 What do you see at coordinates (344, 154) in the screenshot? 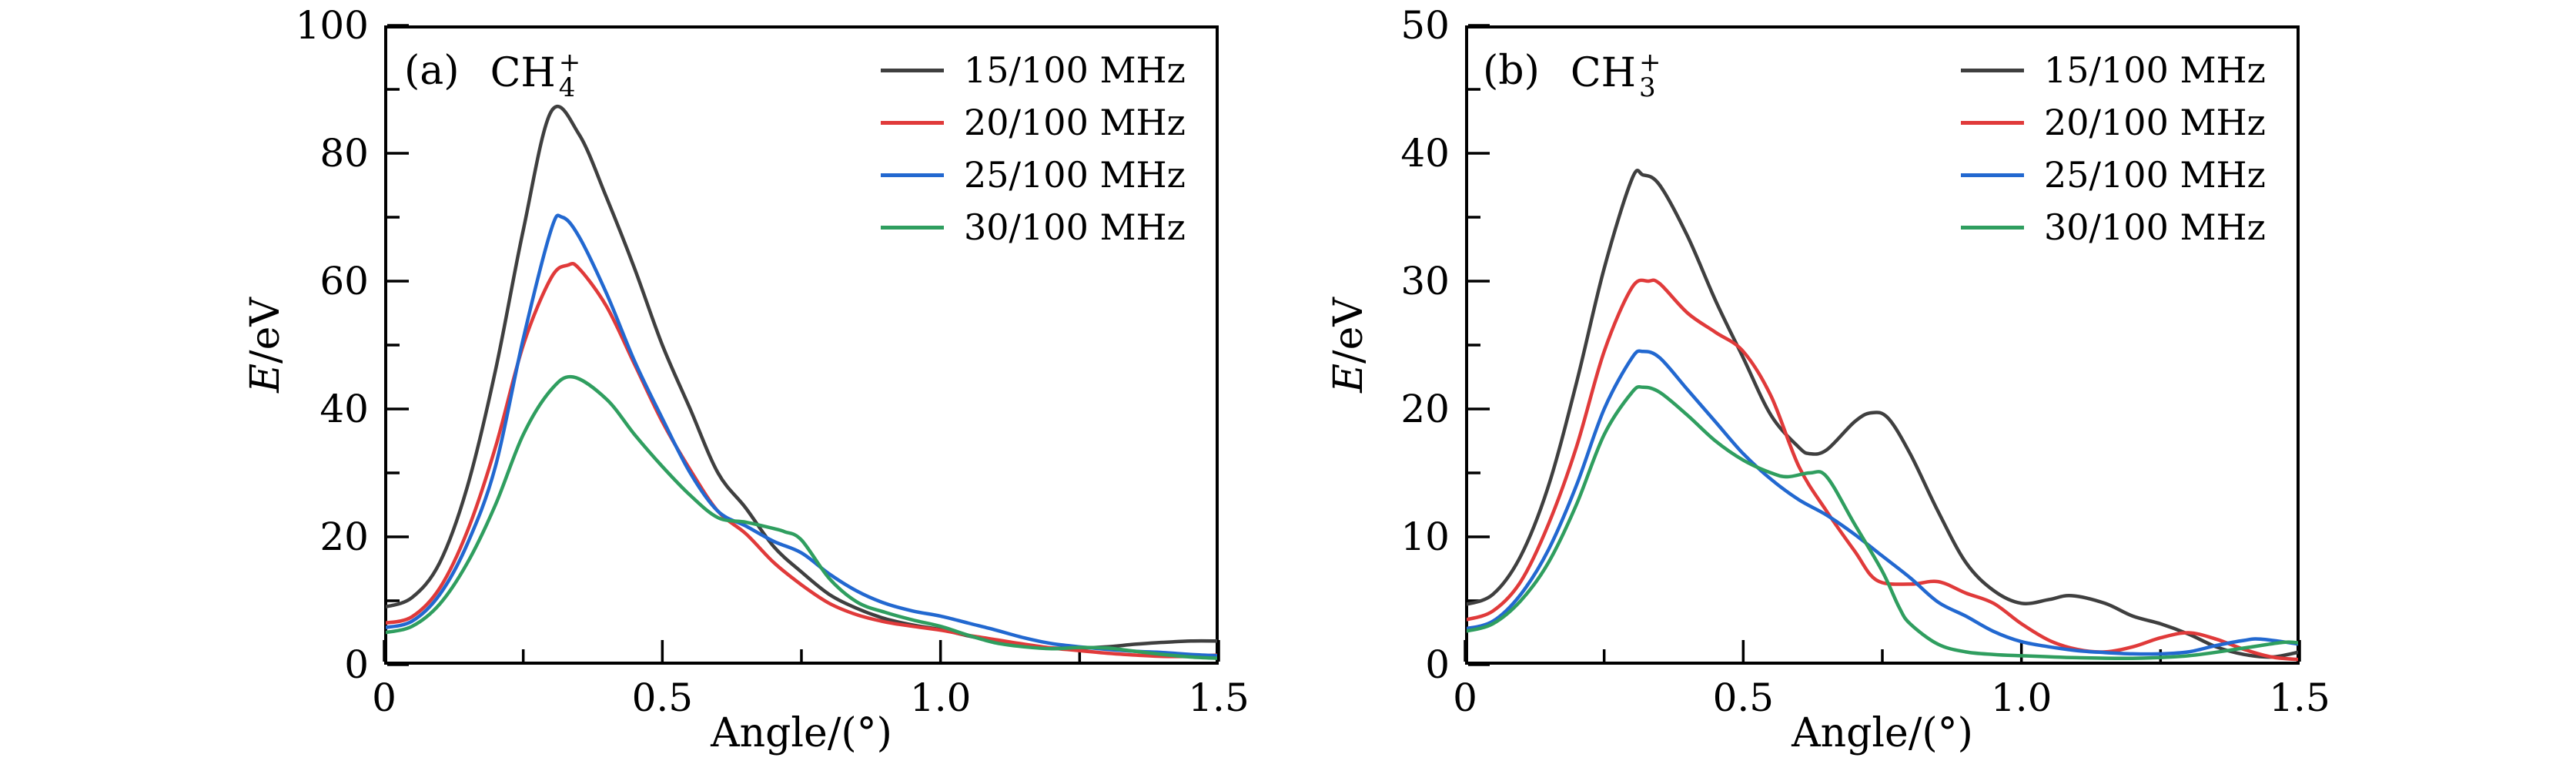
I see `y-tick-label: 80` at bounding box center [344, 154].